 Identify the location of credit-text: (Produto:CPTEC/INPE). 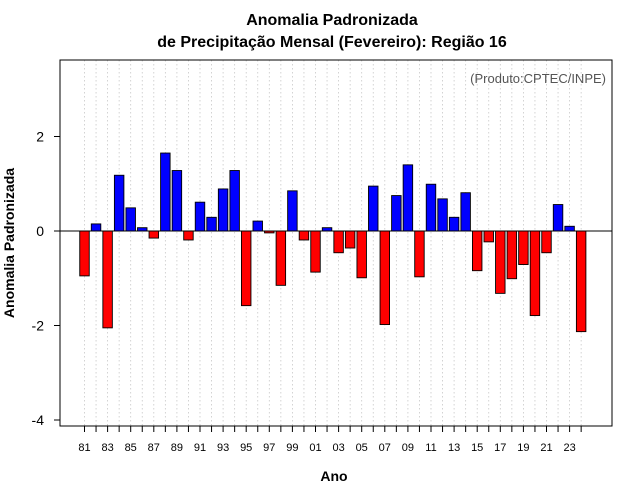
(538, 78).